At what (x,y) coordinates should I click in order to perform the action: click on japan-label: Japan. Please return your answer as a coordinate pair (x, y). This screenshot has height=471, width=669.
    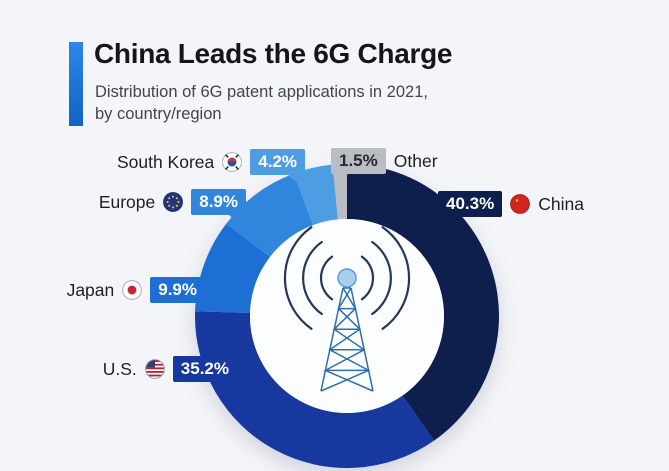
    Looking at the image, I should click on (90, 289).